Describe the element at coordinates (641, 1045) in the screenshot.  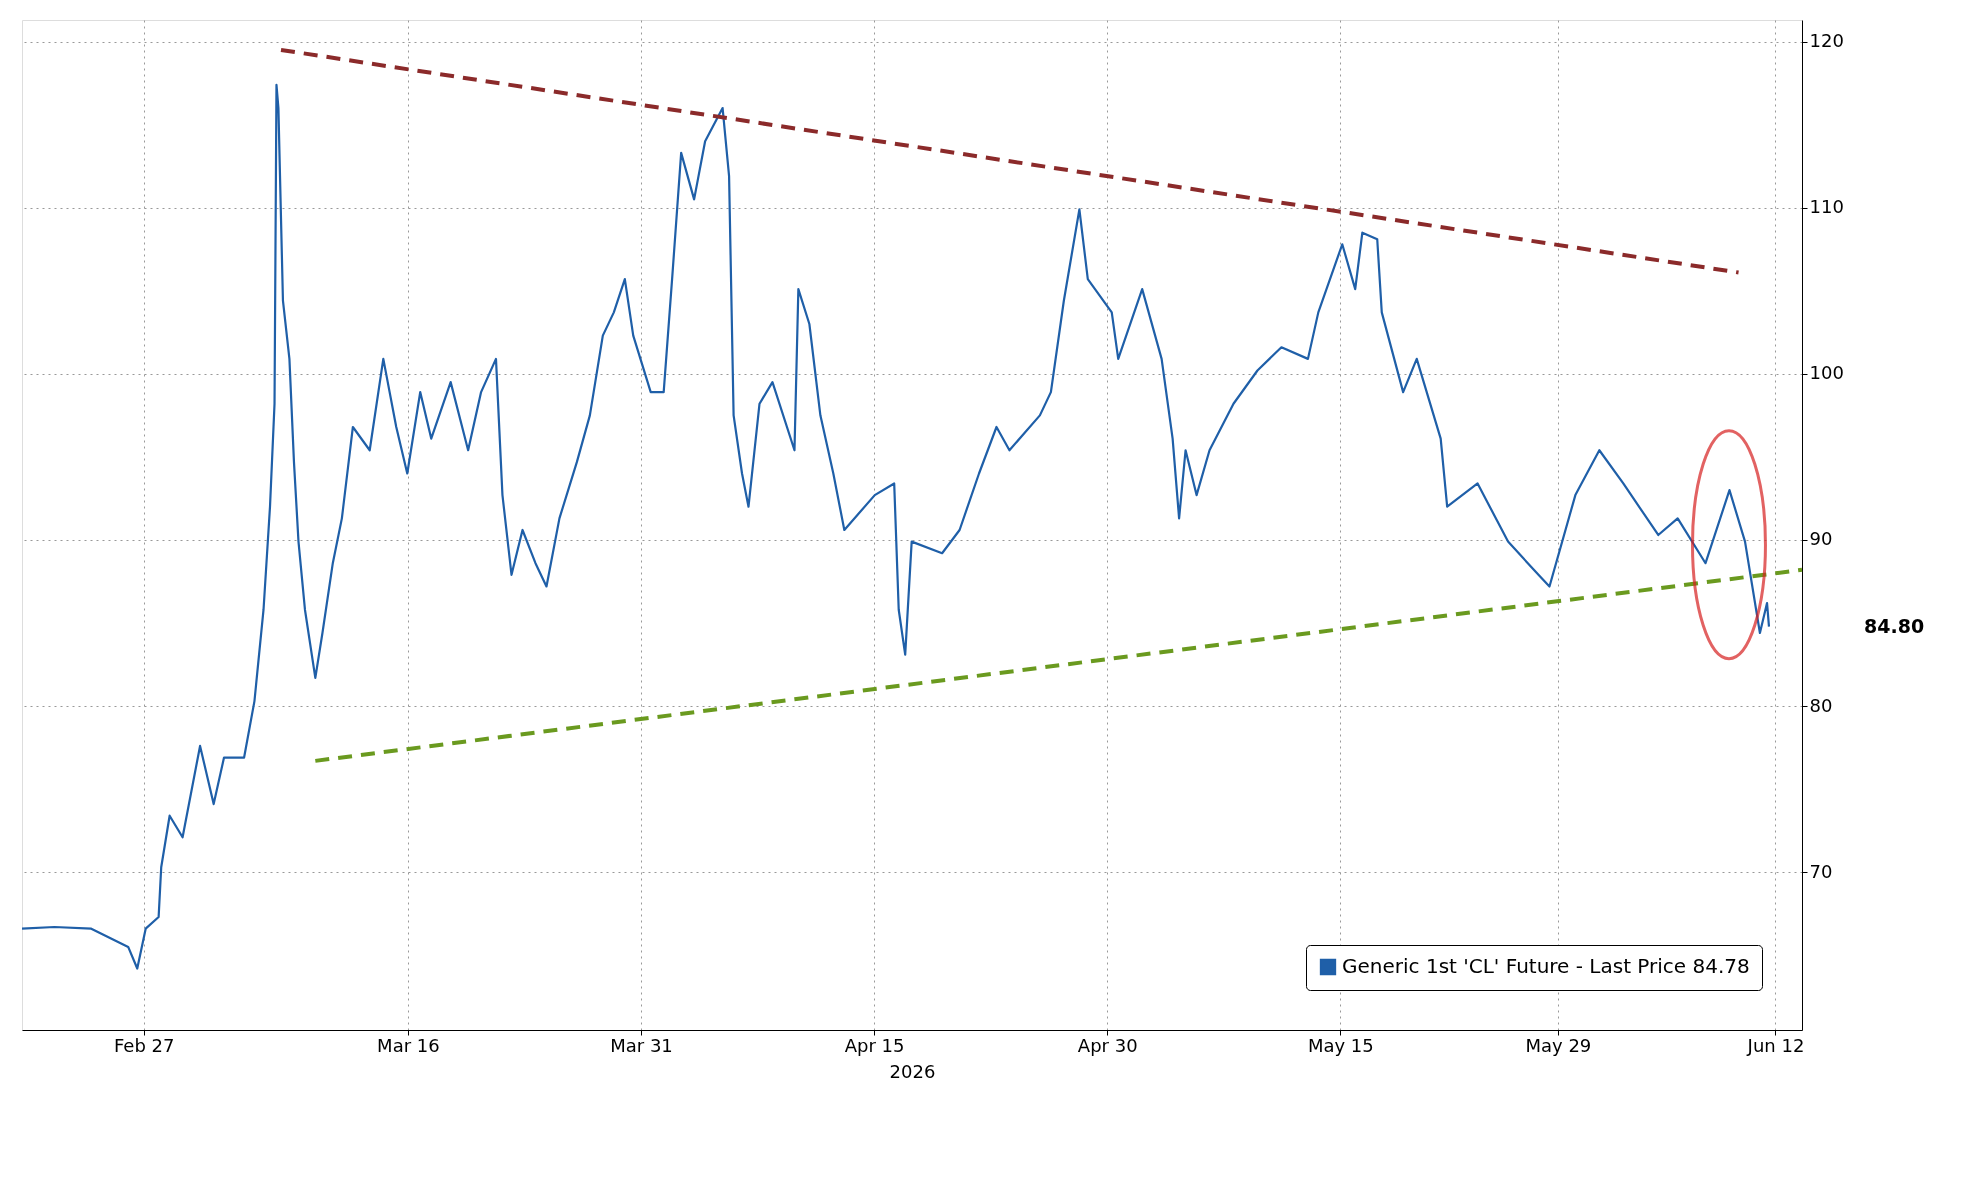
I see `x-tick-label: Mar 31` at that location.